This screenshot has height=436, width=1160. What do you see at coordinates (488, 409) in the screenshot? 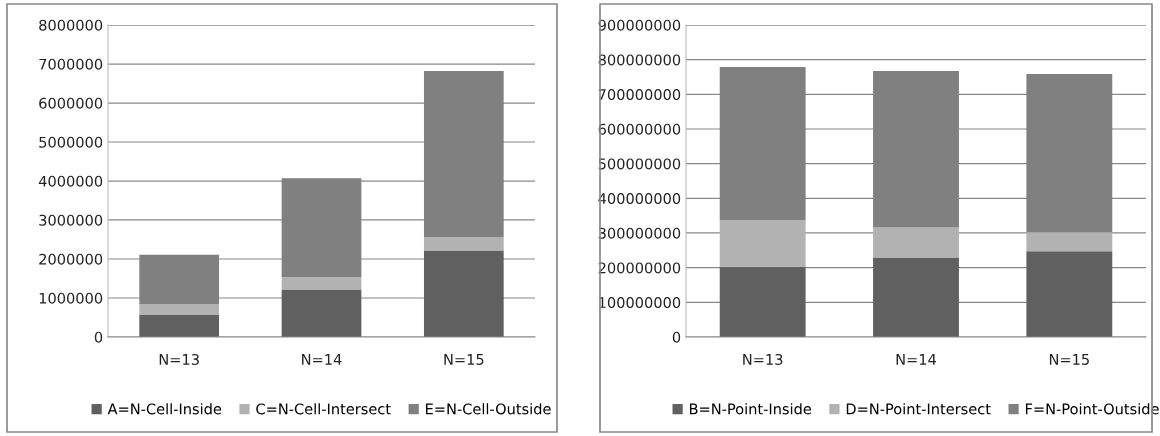
I see `legend-label: E=N-Cell-Outside` at bounding box center [488, 409].